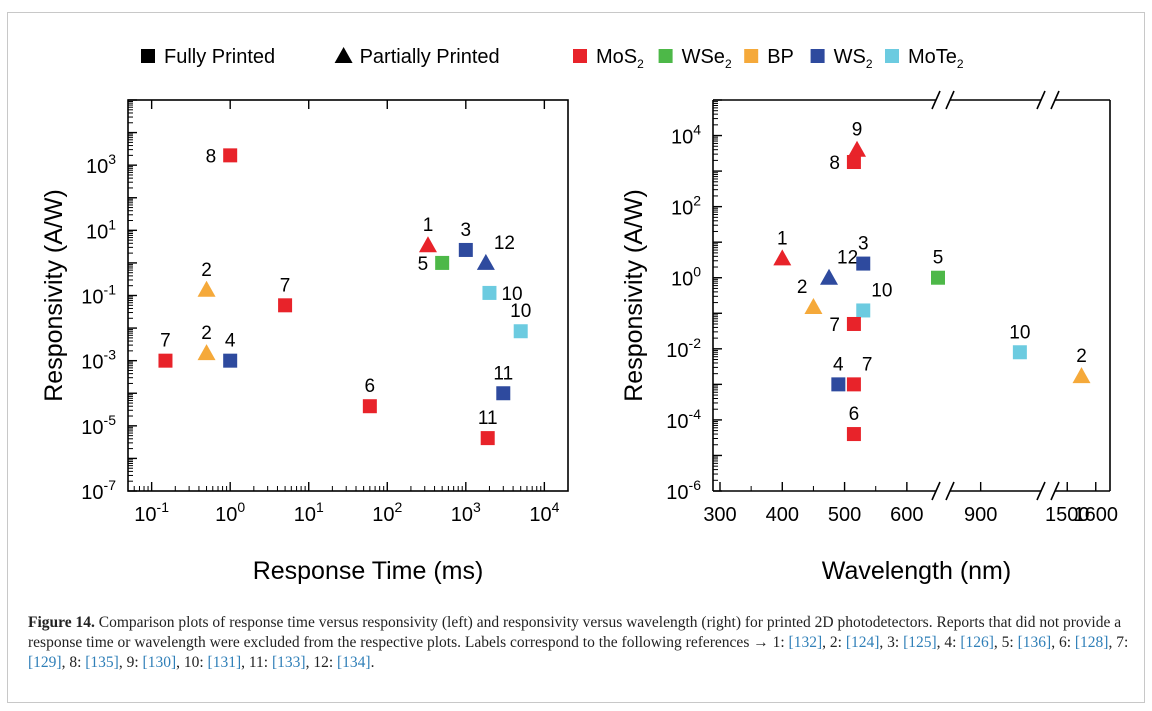 Image resolution: width=1152 pixels, height=711 pixels. I want to click on left-x-axis-title: Response Time (ms), so click(368, 571).